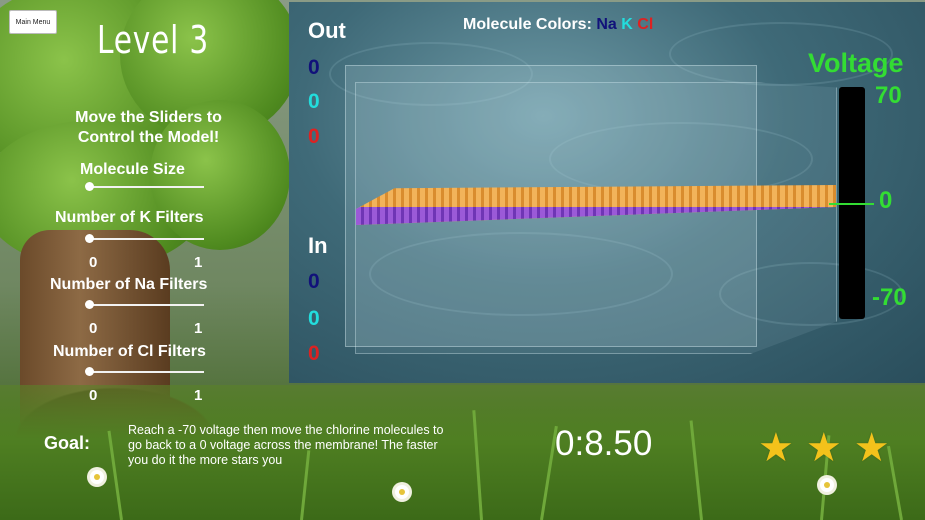 The width and height of the screenshot is (925, 520). I want to click on cl-filters-max: 1, so click(198, 395).